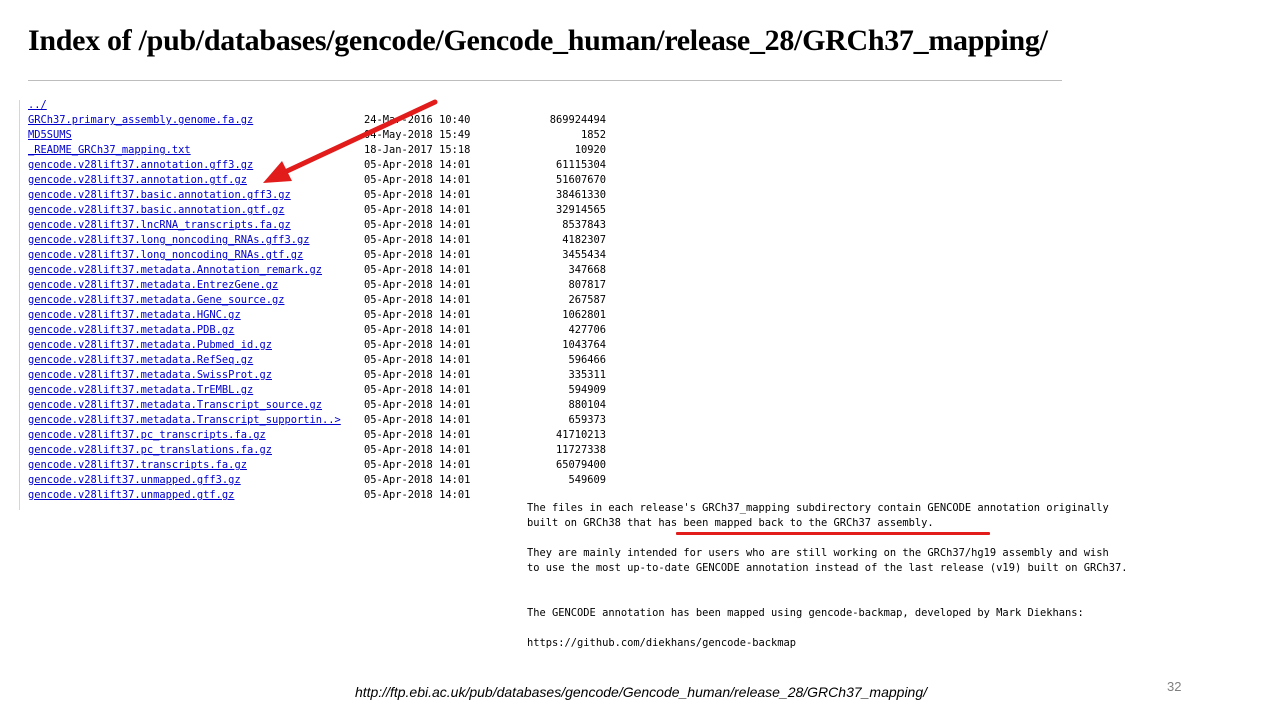  Describe the element at coordinates (141, 390) in the screenshot. I see `file-link: gencode.v28lift37.metadata.TrEMBL.gz` at that location.